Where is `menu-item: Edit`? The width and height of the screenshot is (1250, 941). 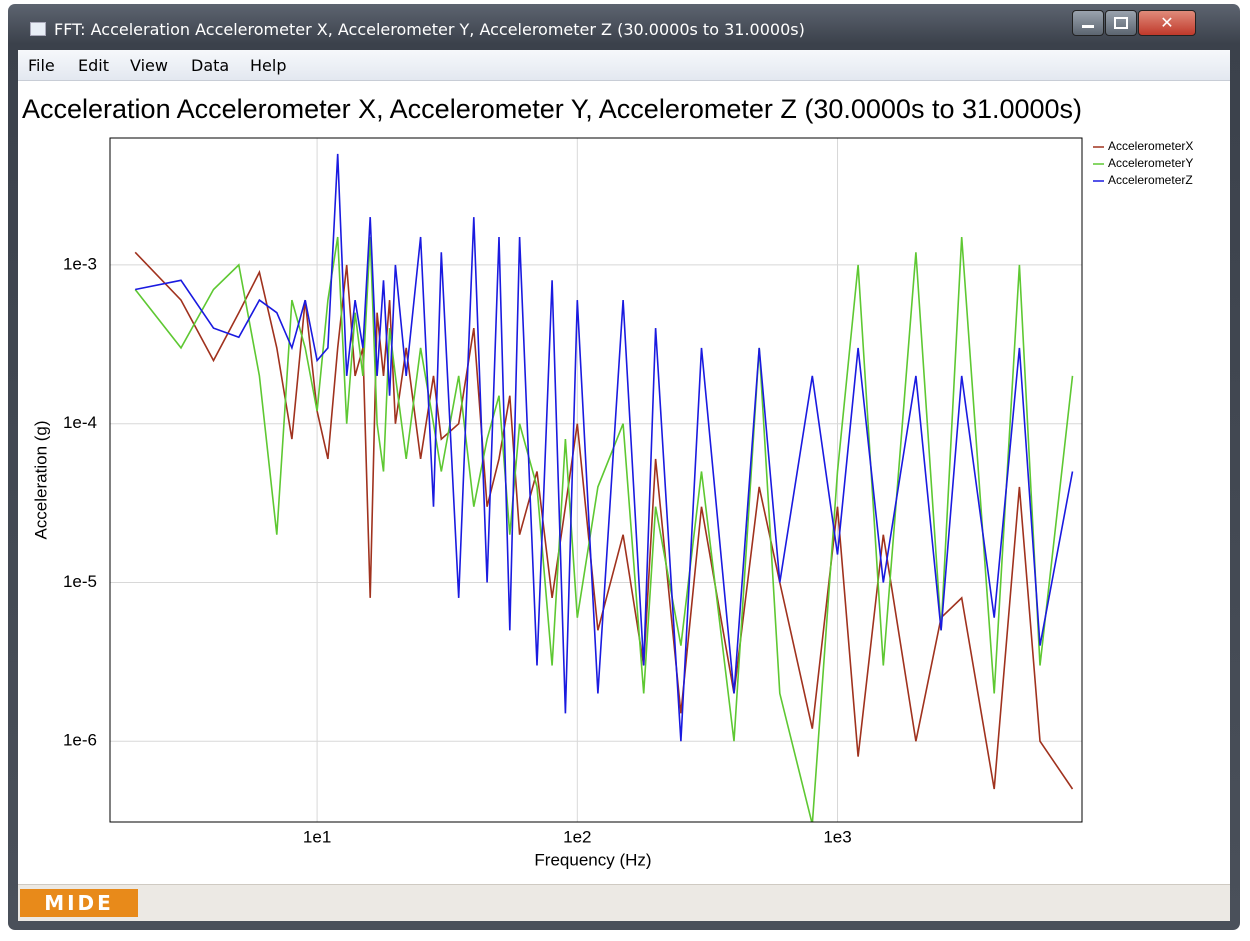 menu-item: Edit is located at coordinates (93, 65).